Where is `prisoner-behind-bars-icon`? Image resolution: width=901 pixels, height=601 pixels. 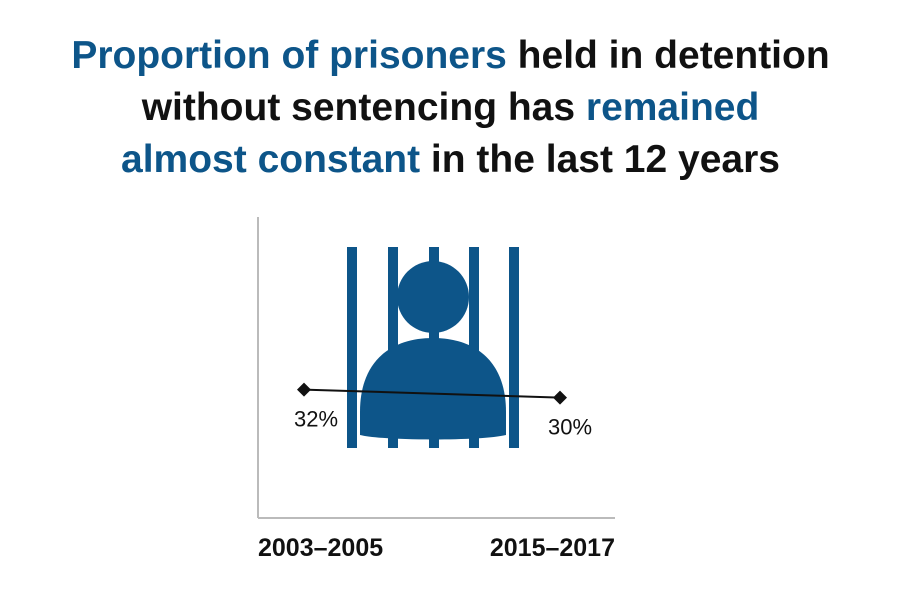 prisoner-behind-bars-icon is located at coordinates (433, 347).